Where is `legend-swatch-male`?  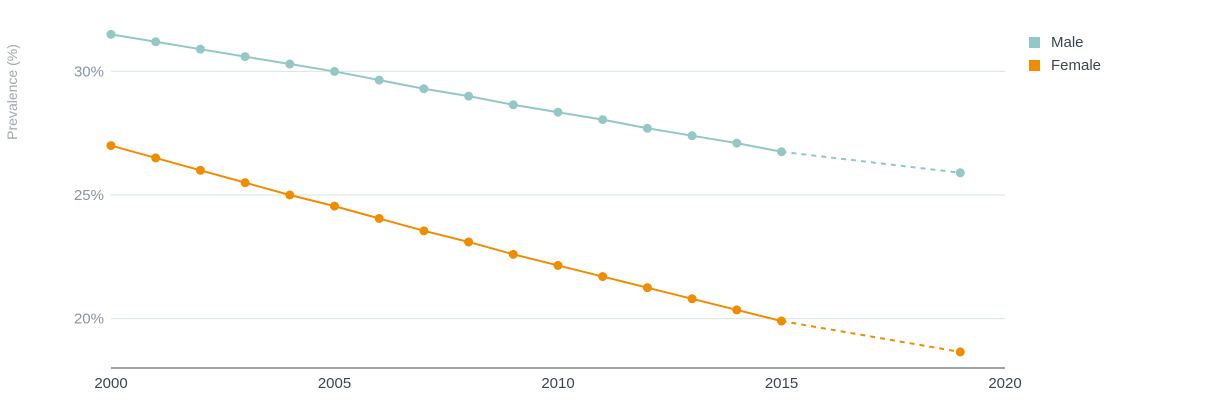
legend-swatch-male is located at coordinates (1034, 42).